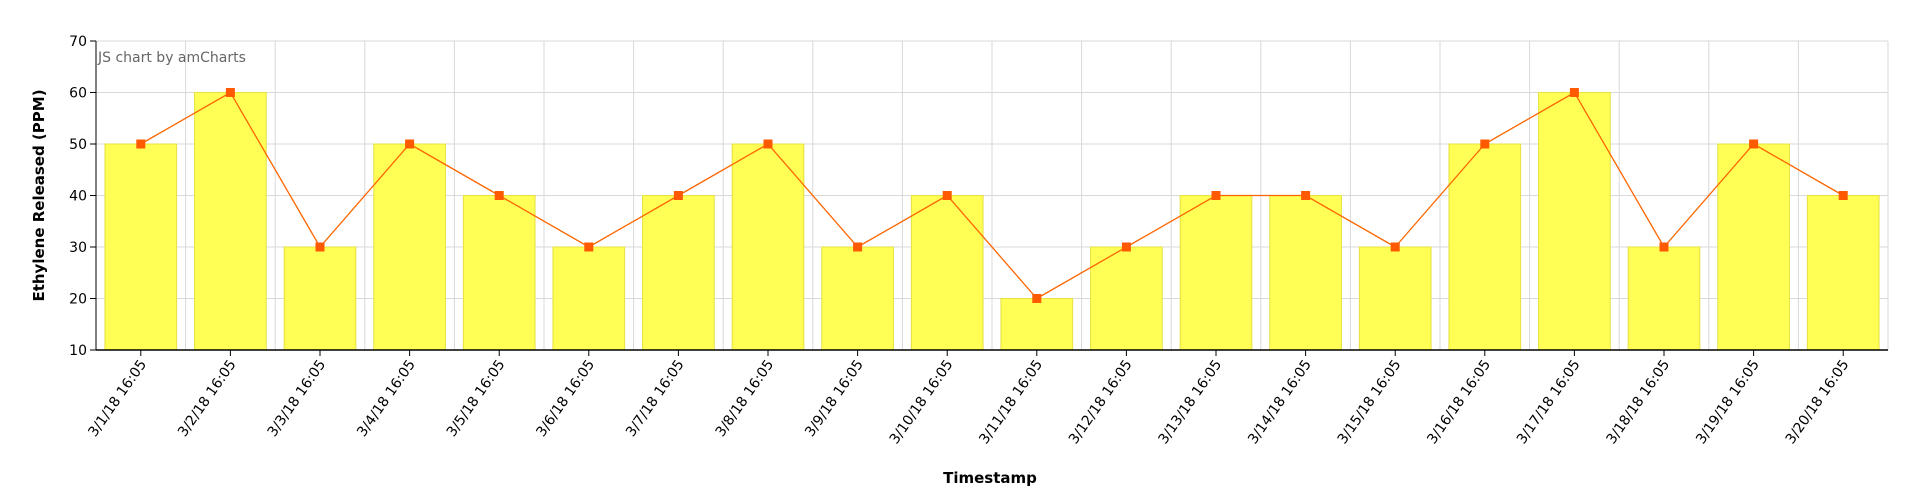 This screenshot has height=490, width=1918. Describe the element at coordinates (78, 94) in the screenshot. I see `y-tick-label: 60` at that location.